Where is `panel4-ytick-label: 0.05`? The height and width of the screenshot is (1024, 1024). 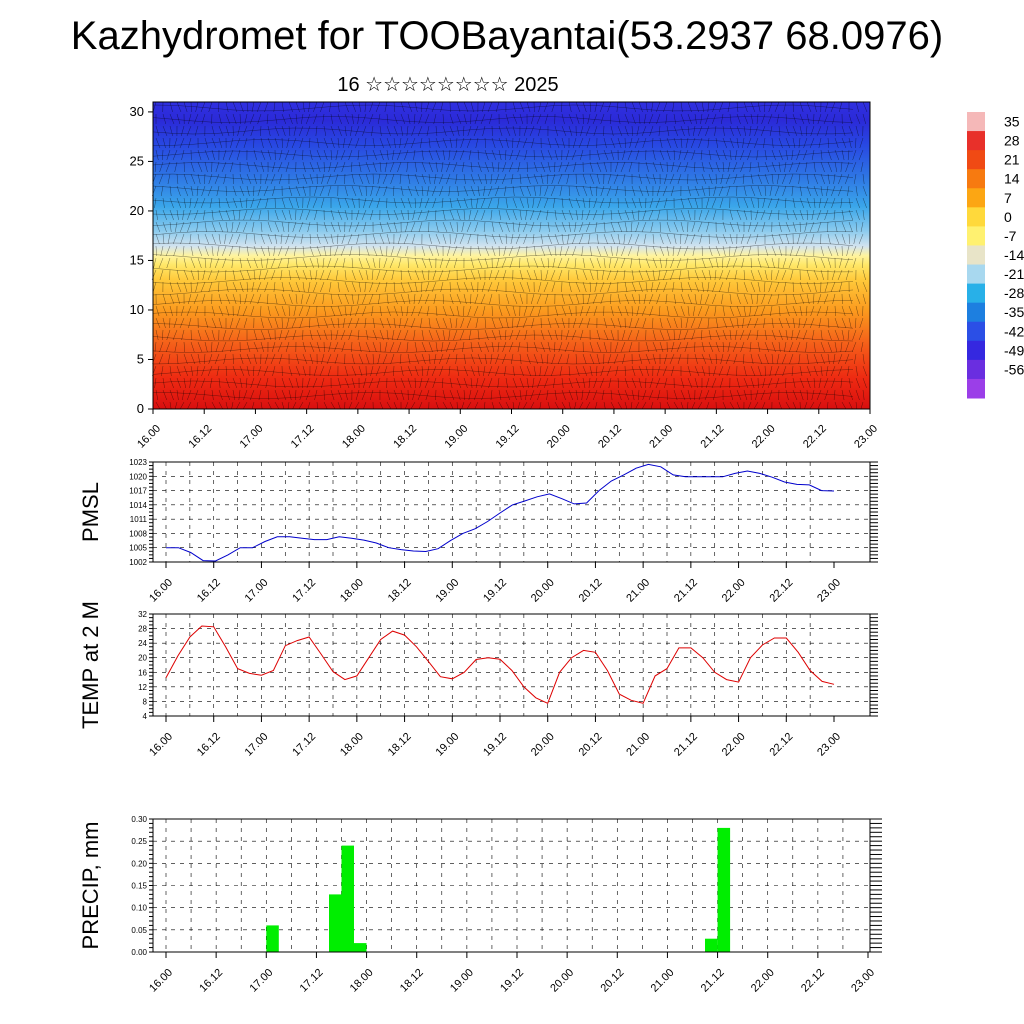 panel4-ytick-label: 0.05 is located at coordinates (139, 930).